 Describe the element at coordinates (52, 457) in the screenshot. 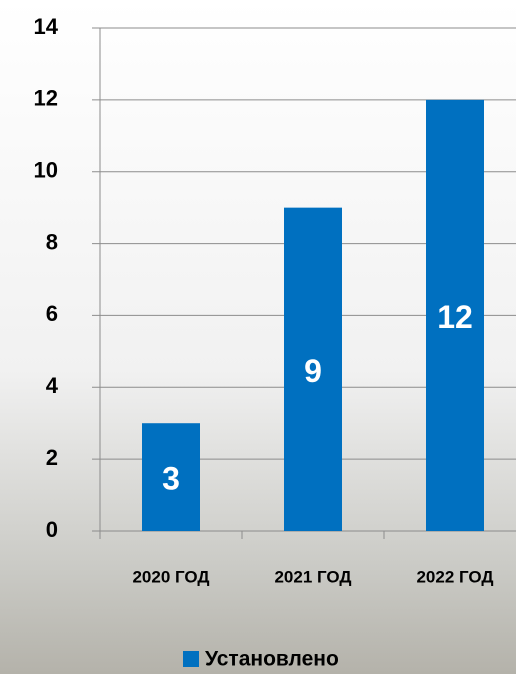

I see `y-tick-label: 2` at that location.